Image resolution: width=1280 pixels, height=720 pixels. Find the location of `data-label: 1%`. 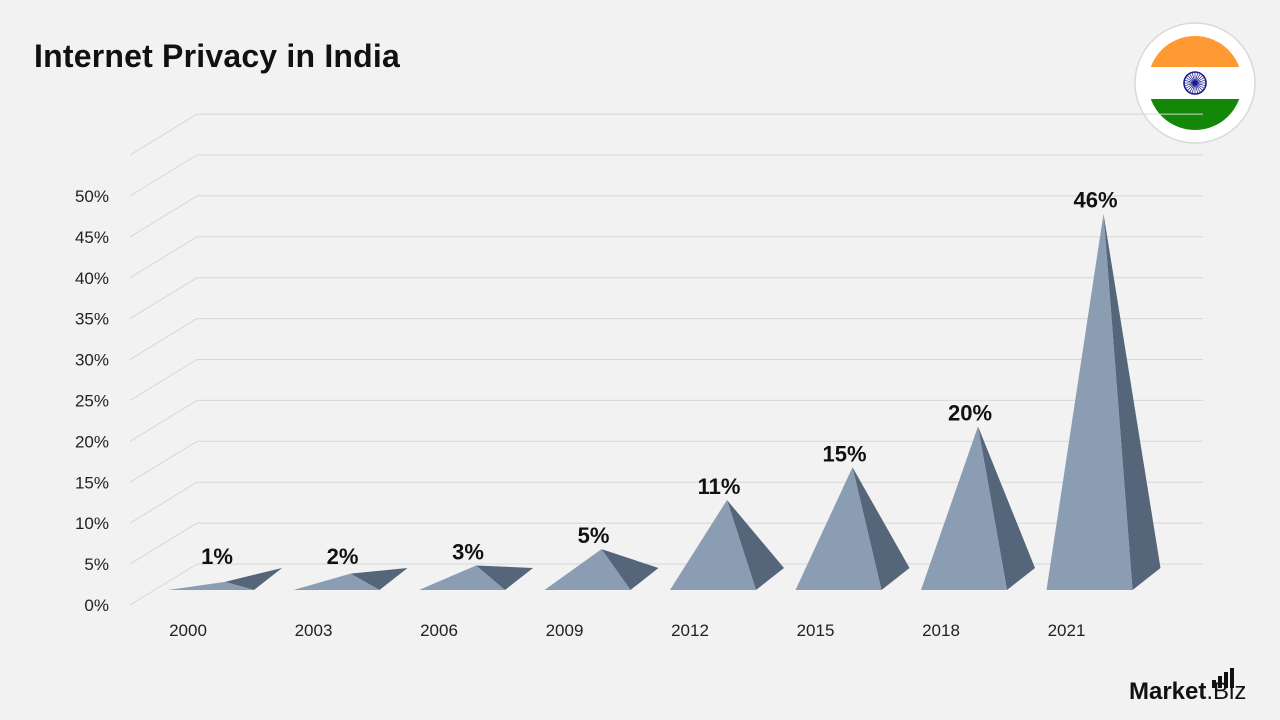

data-label: 1% is located at coordinates (217, 556).